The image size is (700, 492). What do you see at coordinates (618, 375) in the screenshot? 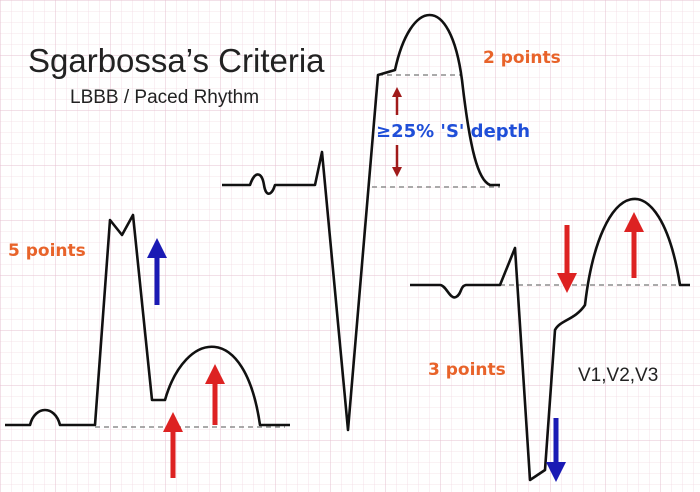
I see `leads-label: V1,V2,V3` at bounding box center [618, 375].